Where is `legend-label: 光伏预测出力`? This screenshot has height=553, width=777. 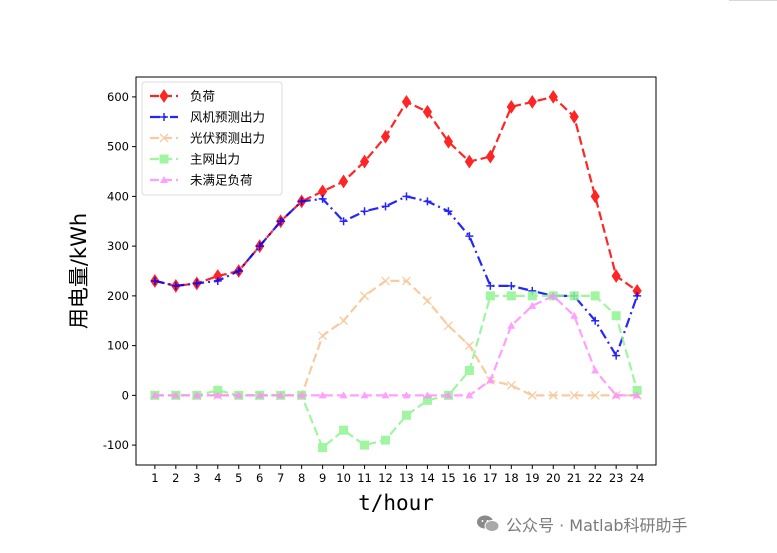
legend-label: 光伏预测出力 is located at coordinates (227, 138).